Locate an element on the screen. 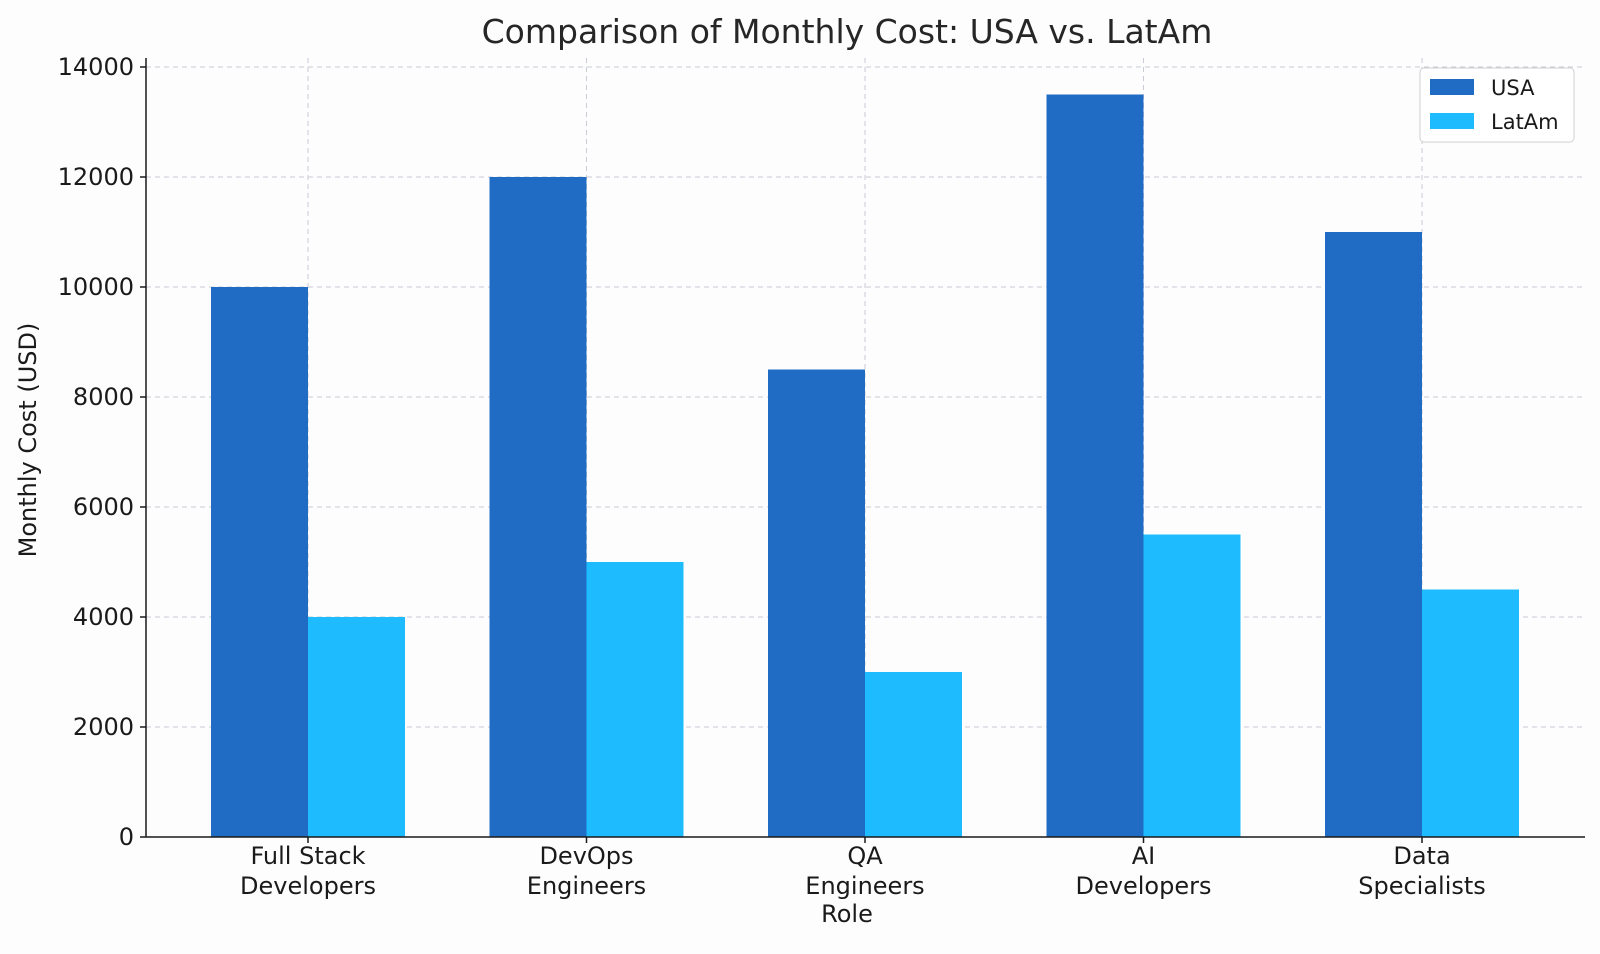  legend: USA LatAm is located at coordinates (1497, 105).